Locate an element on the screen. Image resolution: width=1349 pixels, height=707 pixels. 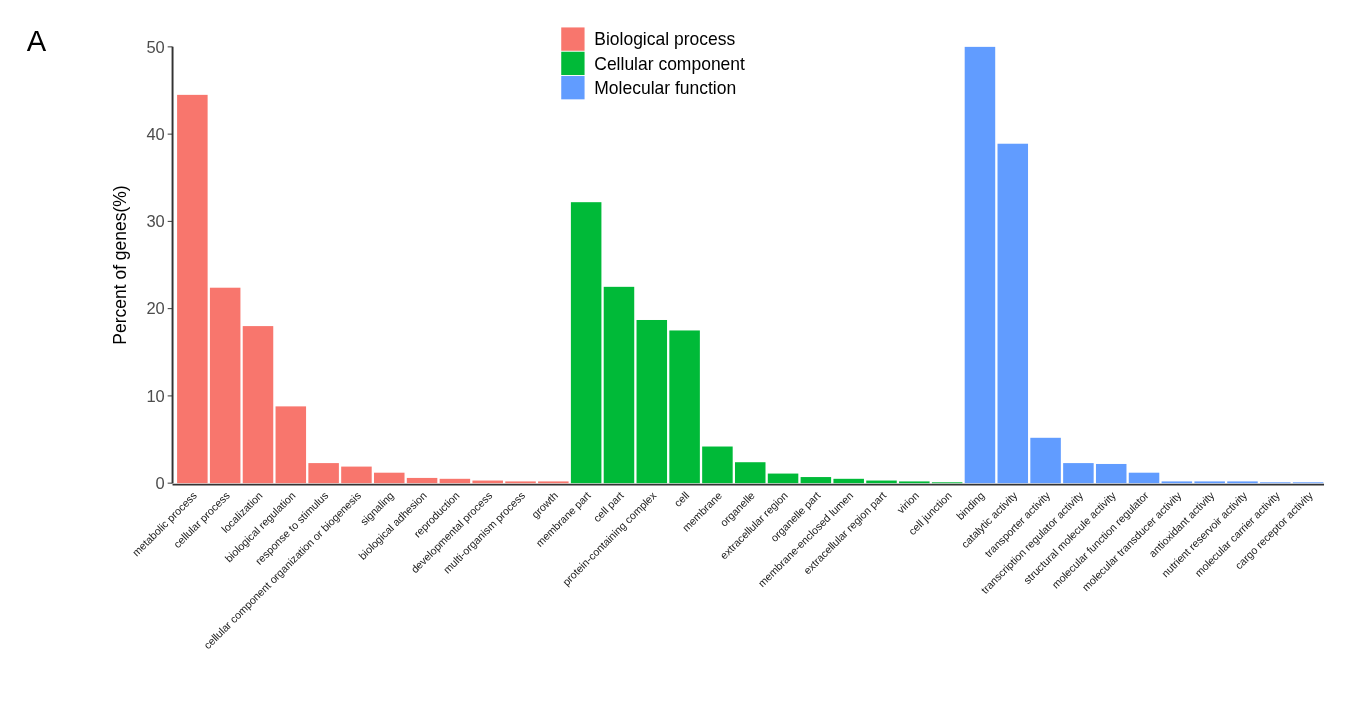
y-tick-label: 10 is located at coordinates (155, 395).